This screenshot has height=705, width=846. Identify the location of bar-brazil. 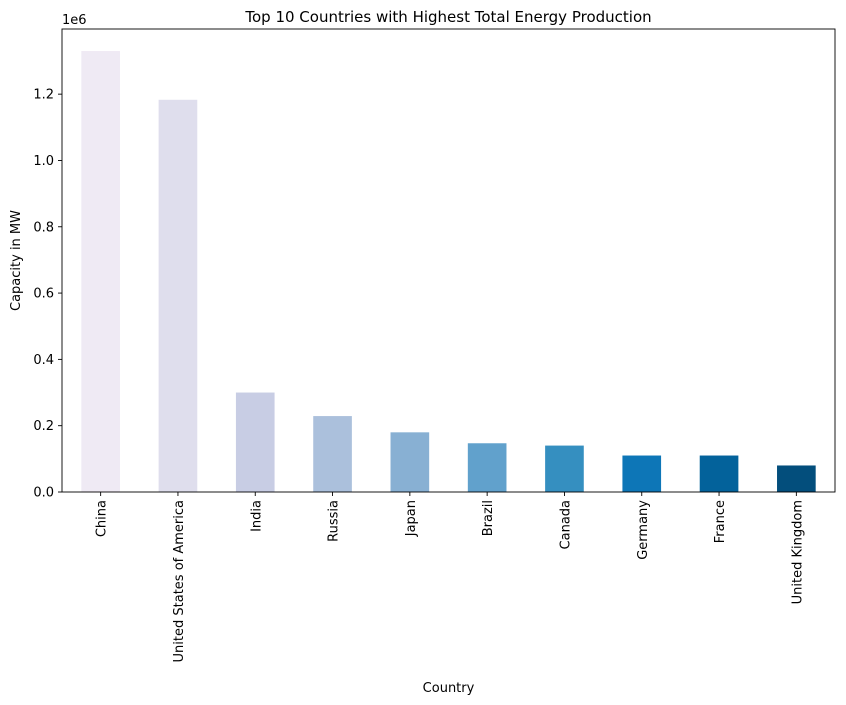
(487, 467).